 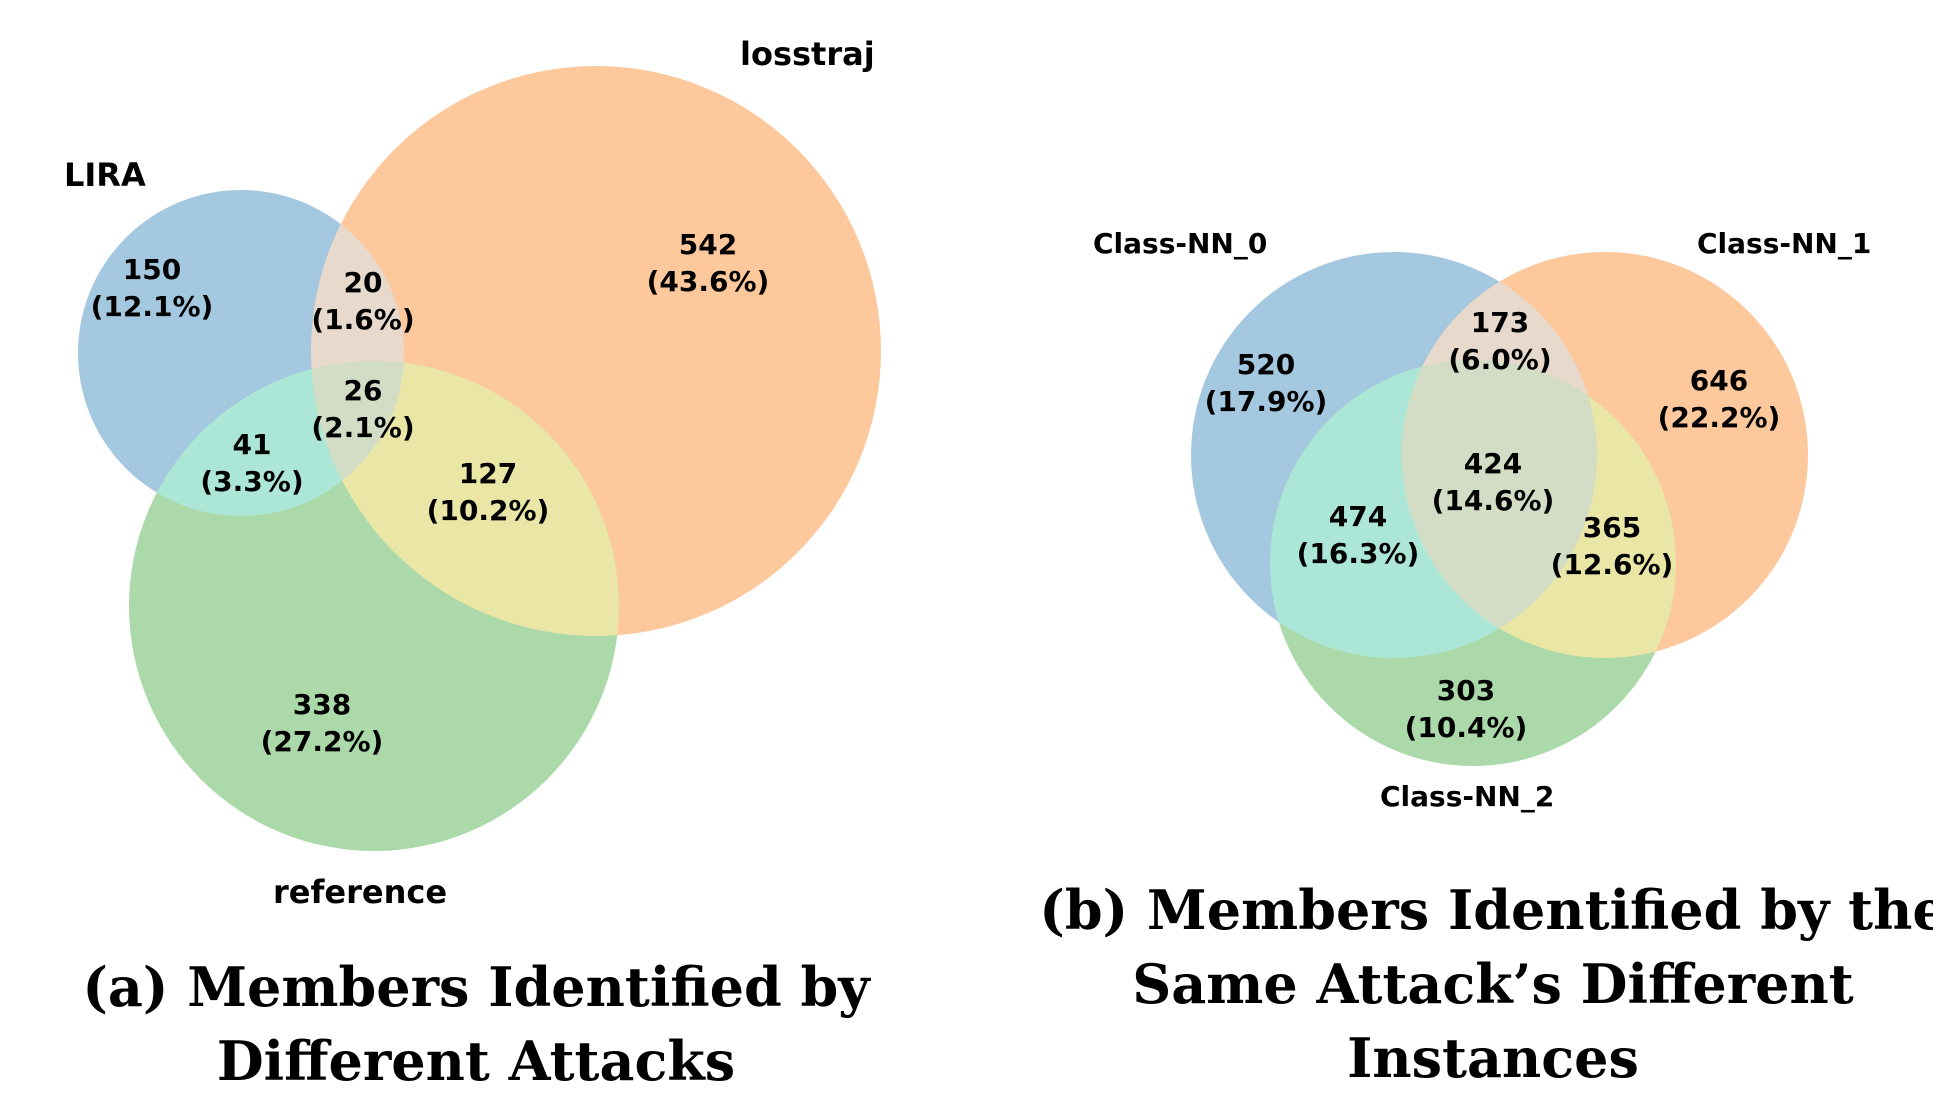 What do you see at coordinates (152, 269) in the screenshot?
I see `region-count-a-only: 150` at bounding box center [152, 269].